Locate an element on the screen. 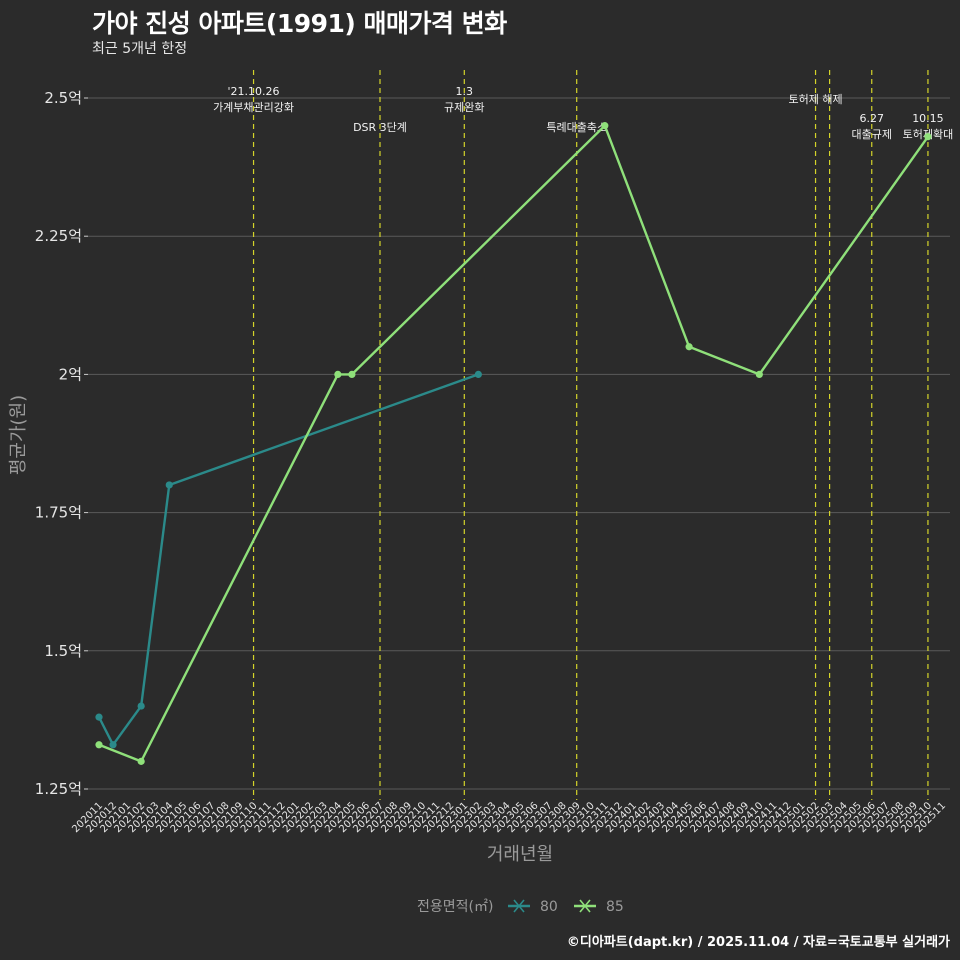  y-tick-label: 1.25억 is located at coordinates (58, 789).